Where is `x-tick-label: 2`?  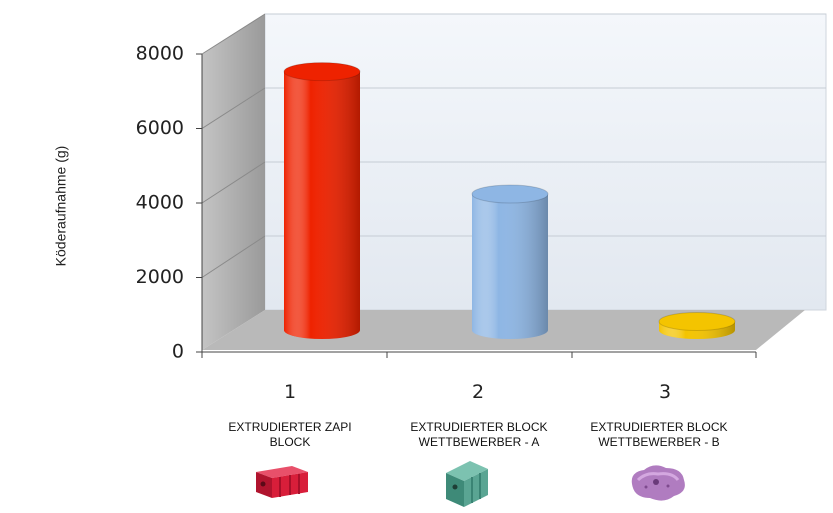
x-tick-label: 2 is located at coordinates (478, 392).